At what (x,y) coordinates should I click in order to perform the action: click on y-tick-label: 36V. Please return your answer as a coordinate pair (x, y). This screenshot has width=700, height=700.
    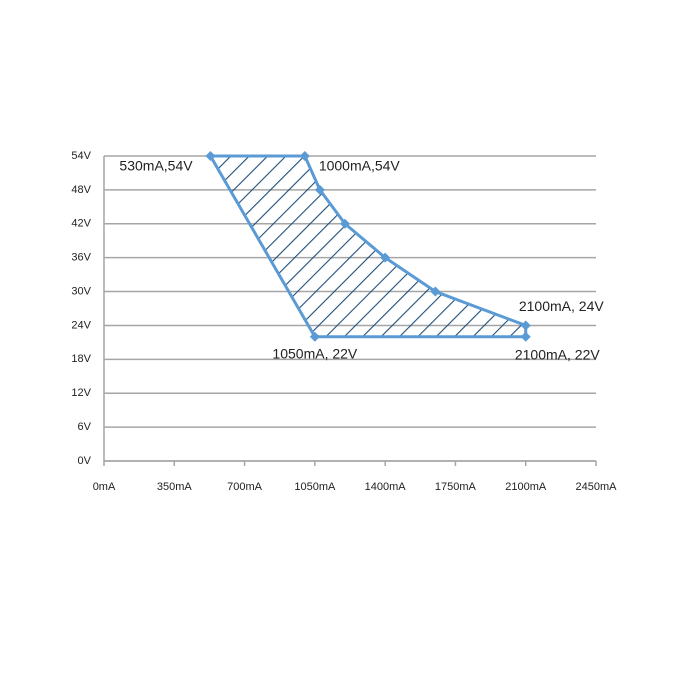
    Looking at the image, I should click on (81, 258).